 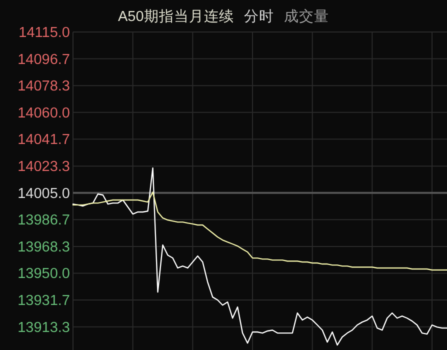 What do you see at coordinates (44, 194) in the screenshot?
I see `y-tick-label: 14005.0` at bounding box center [44, 194].